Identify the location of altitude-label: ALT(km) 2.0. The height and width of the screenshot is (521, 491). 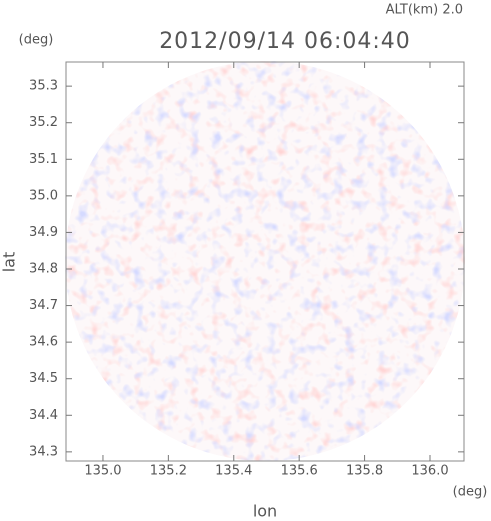
(424, 10).